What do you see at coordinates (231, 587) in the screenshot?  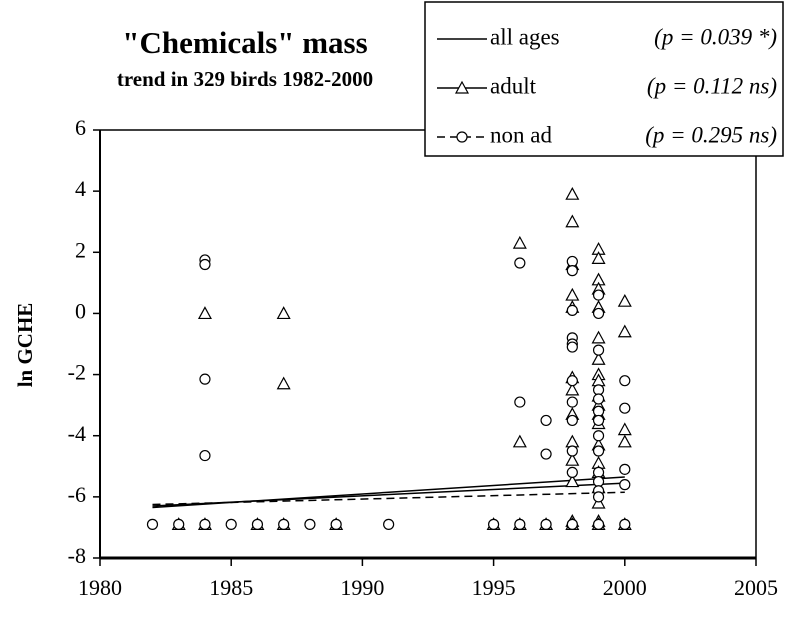 I see `x-tick-label: 1985` at bounding box center [231, 587].